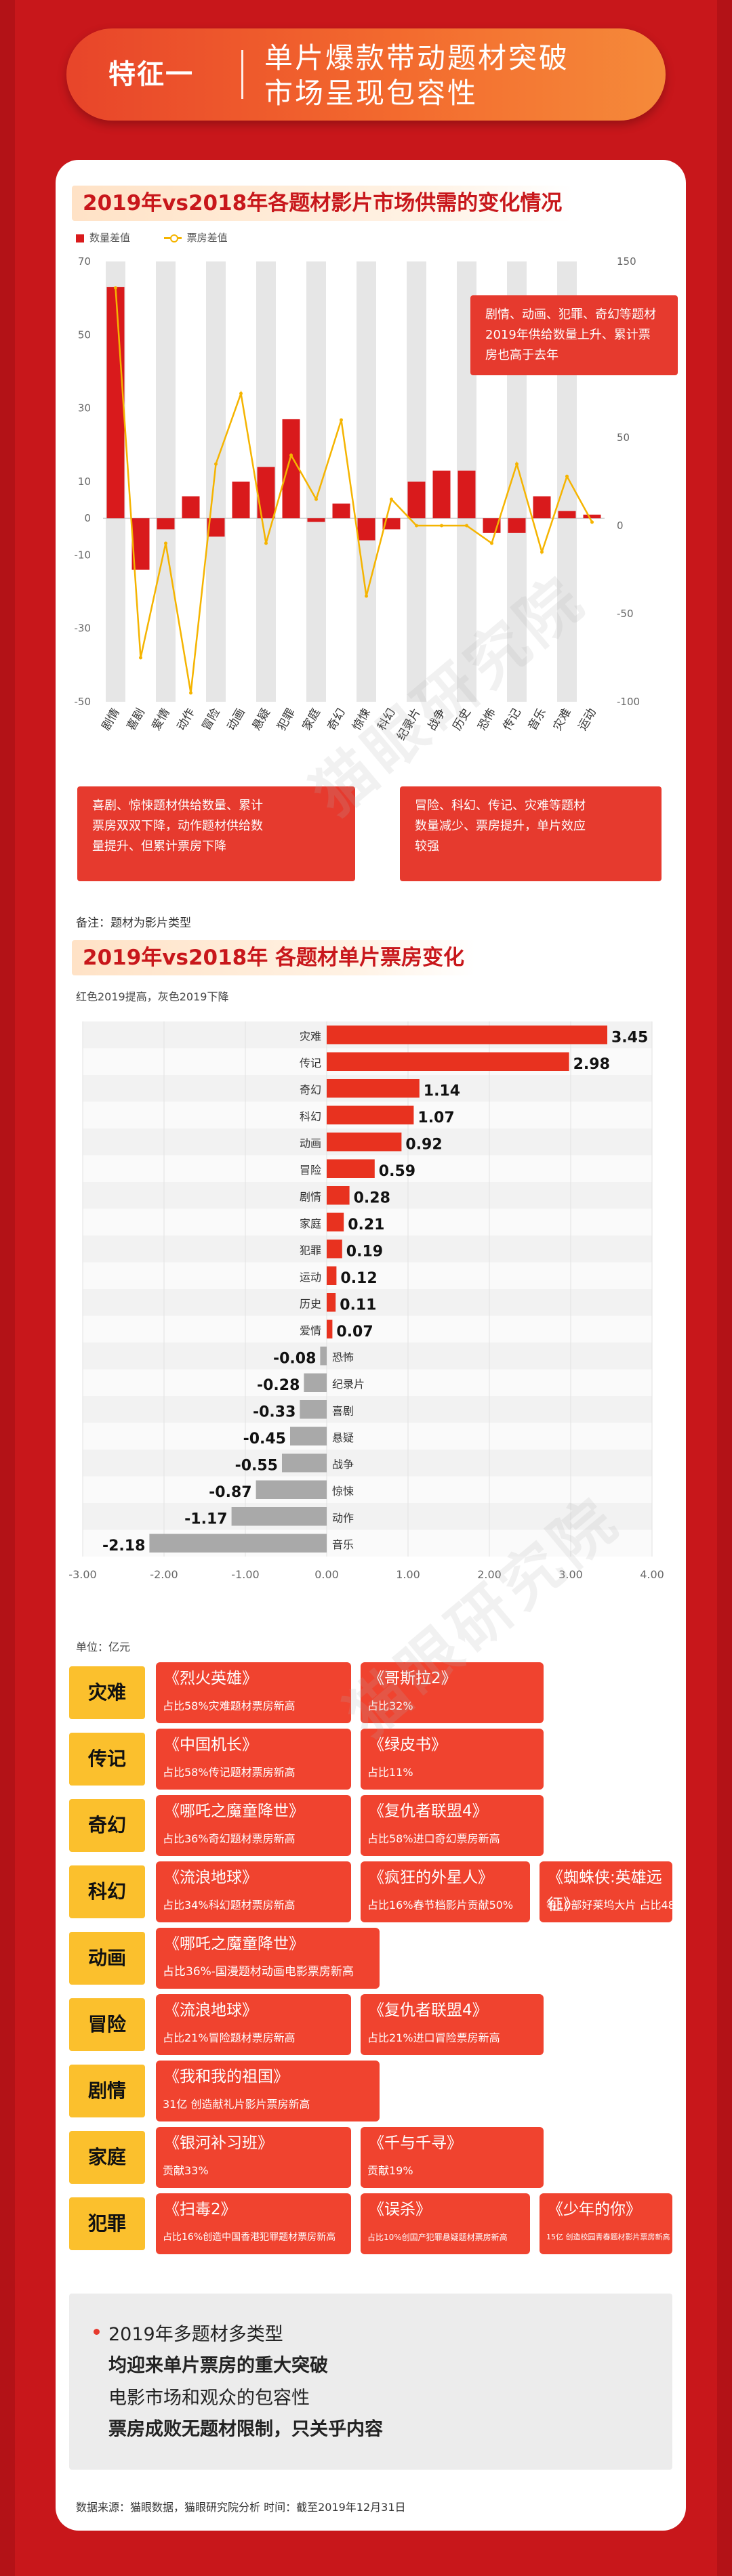 The width and height of the screenshot is (732, 2576). Describe the element at coordinates (195, 2334) in the screenshot. I see `summary-line1: 2019年多题材多类型` at that location.